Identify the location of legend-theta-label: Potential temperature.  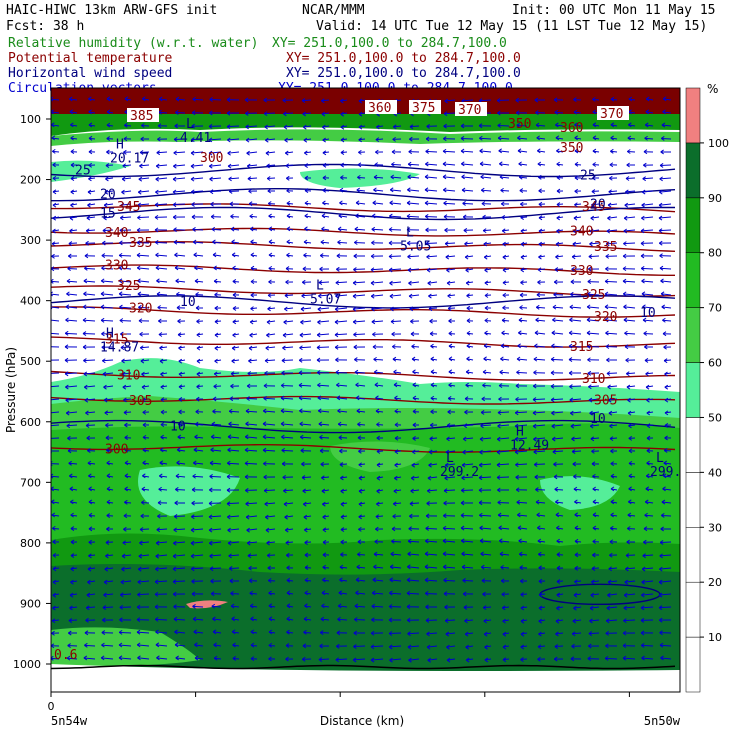
(90, 58).